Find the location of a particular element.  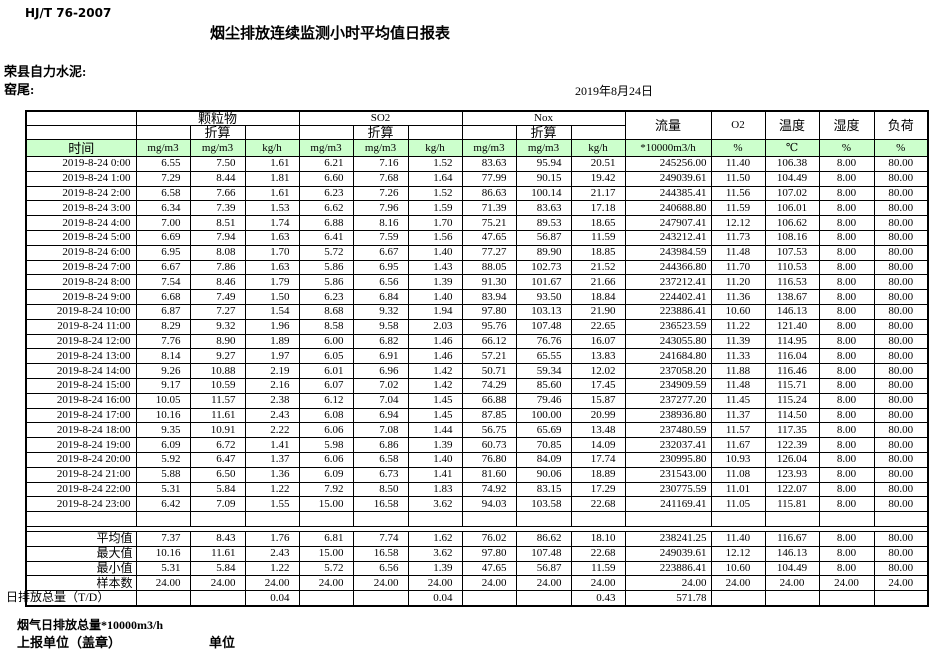

summary-value-cell: 116.67 is located at coordinates (792, 538).